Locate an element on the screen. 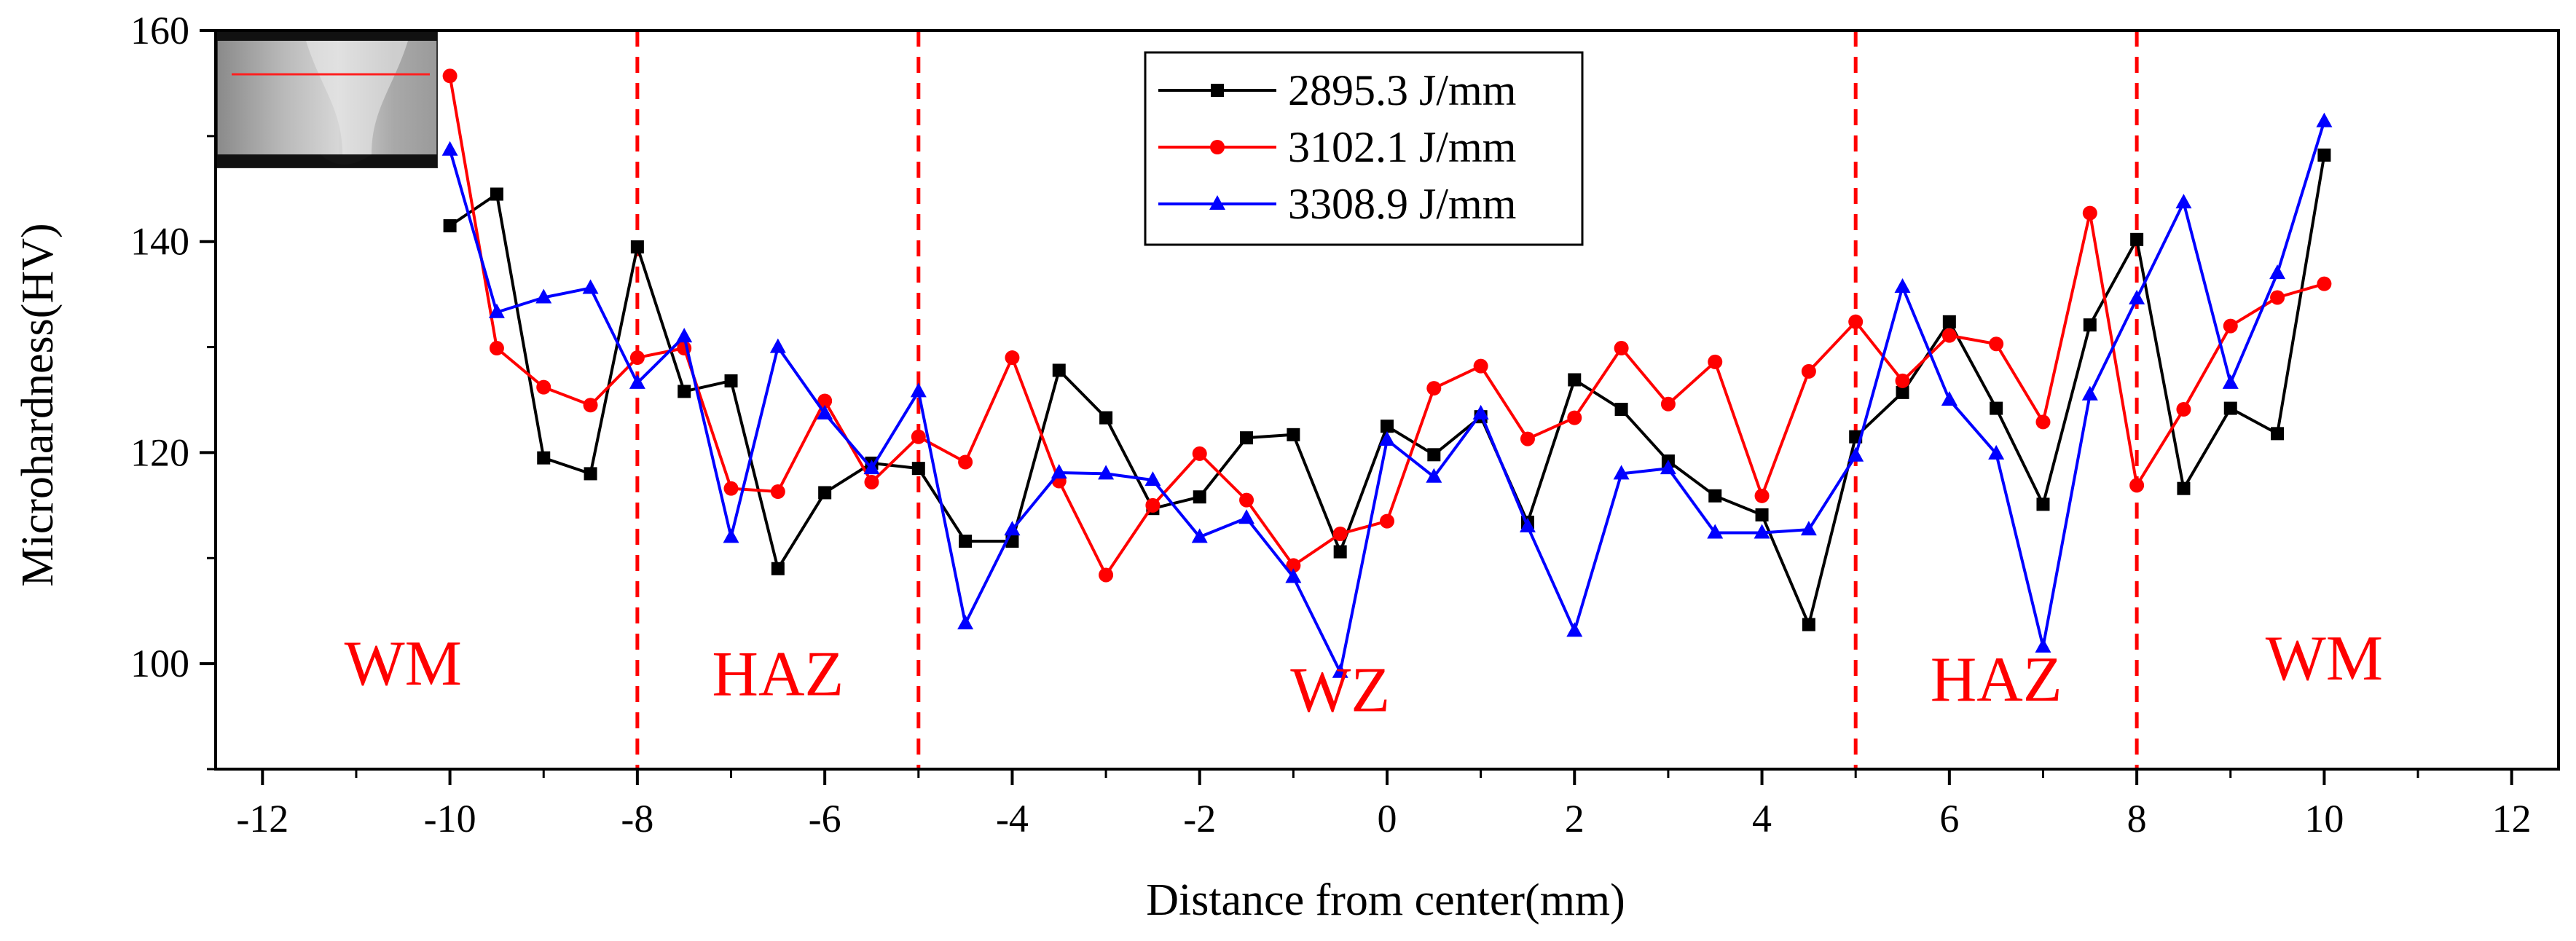 This screenshot has width=2576, height=941. legend-swatch-marker is located at coordinates (1217, 147).